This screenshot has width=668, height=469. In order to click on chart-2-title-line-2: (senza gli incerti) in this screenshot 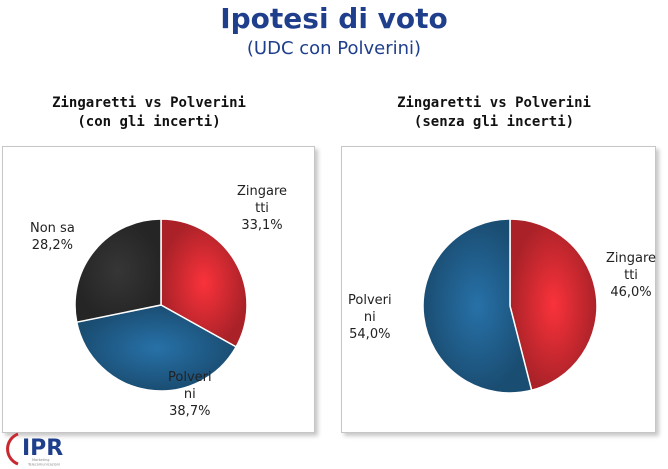, I will do `click(494, 122)`.